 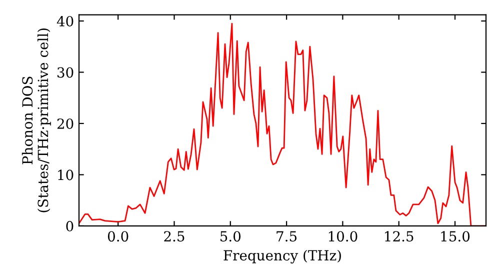 What do you see at coordinates (65, 21) in the screenshot?
I see `y-tick-label: 40` at bounding box center [65, 21].